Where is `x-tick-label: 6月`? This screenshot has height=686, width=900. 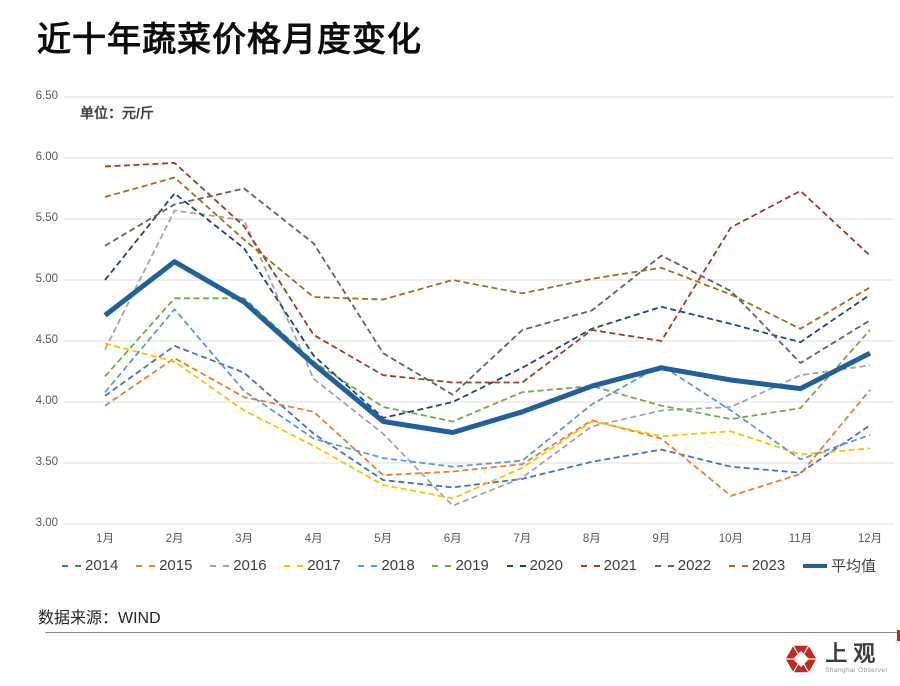 x-tick-label: 6月 is located at coordinates (452, 539).